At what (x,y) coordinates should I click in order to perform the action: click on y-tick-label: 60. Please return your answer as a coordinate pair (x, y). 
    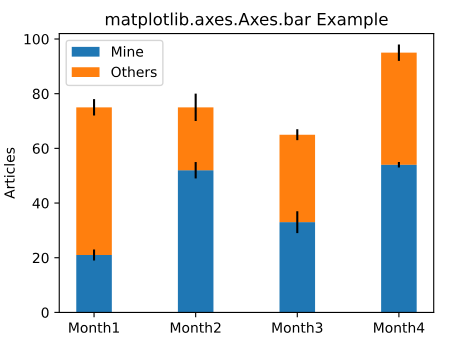
    Looking at the image, I should click on (40, 148).